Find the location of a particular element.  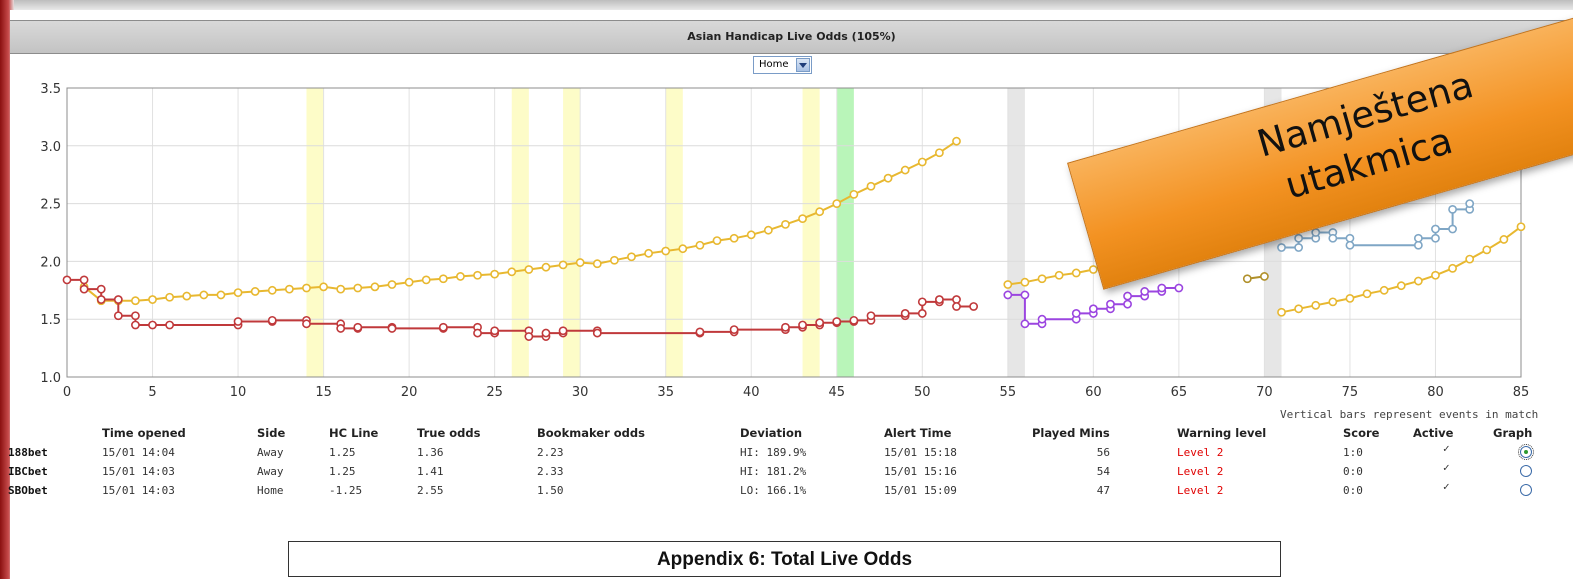

y-tick-label: 3.0 is located at coordinates (50, 147).